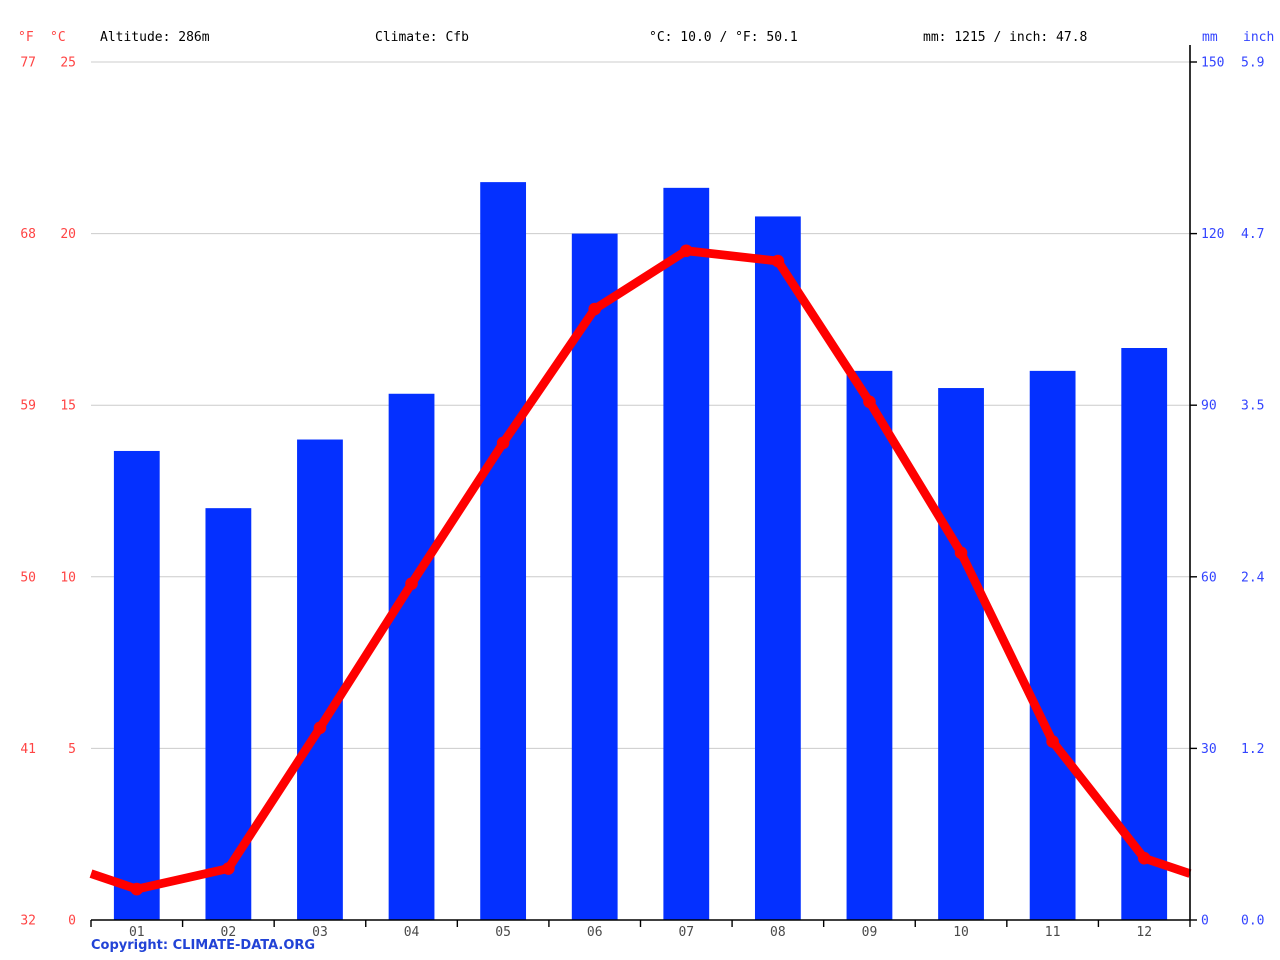 This screenshot has height=960, width=1280. What do you see at coordinates (1252, 63) in the screenshot?
I see `inch-tick-label: 5.9` at bounding box center [1252, 63].